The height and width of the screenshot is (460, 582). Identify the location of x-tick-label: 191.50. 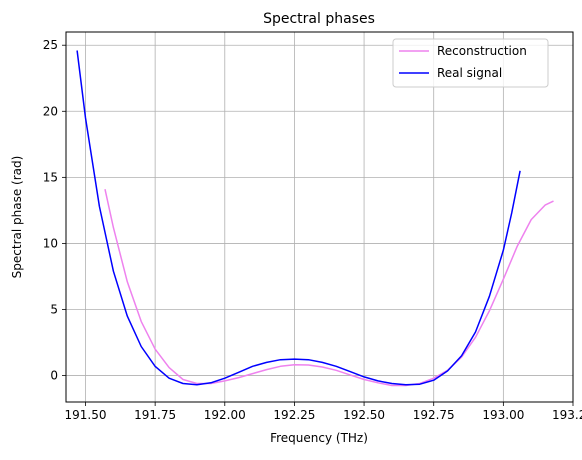
(86, 415).